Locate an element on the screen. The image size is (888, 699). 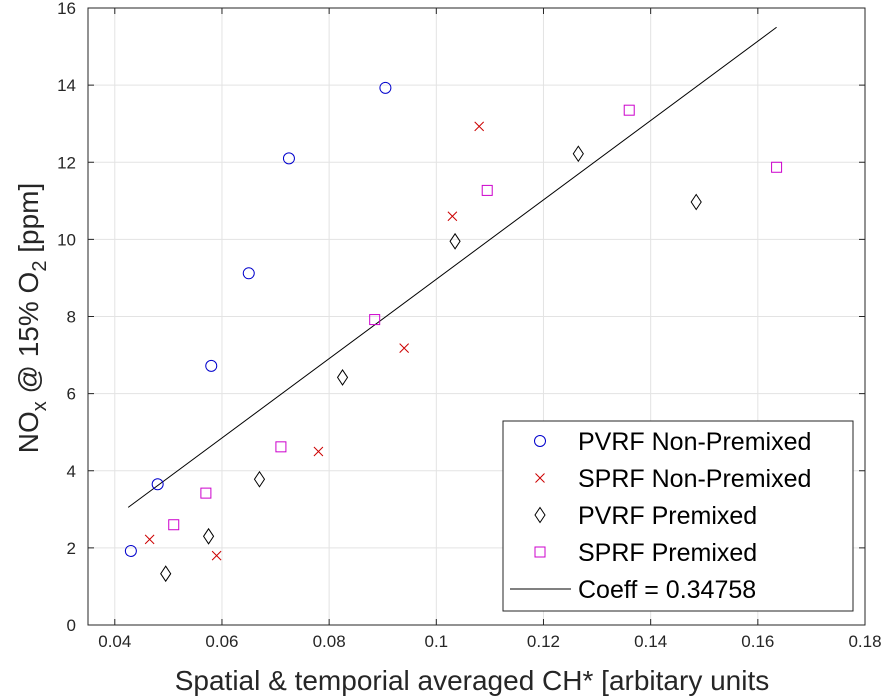
legend-swatch-sprf-premixed is located at coordinates (540, 552).